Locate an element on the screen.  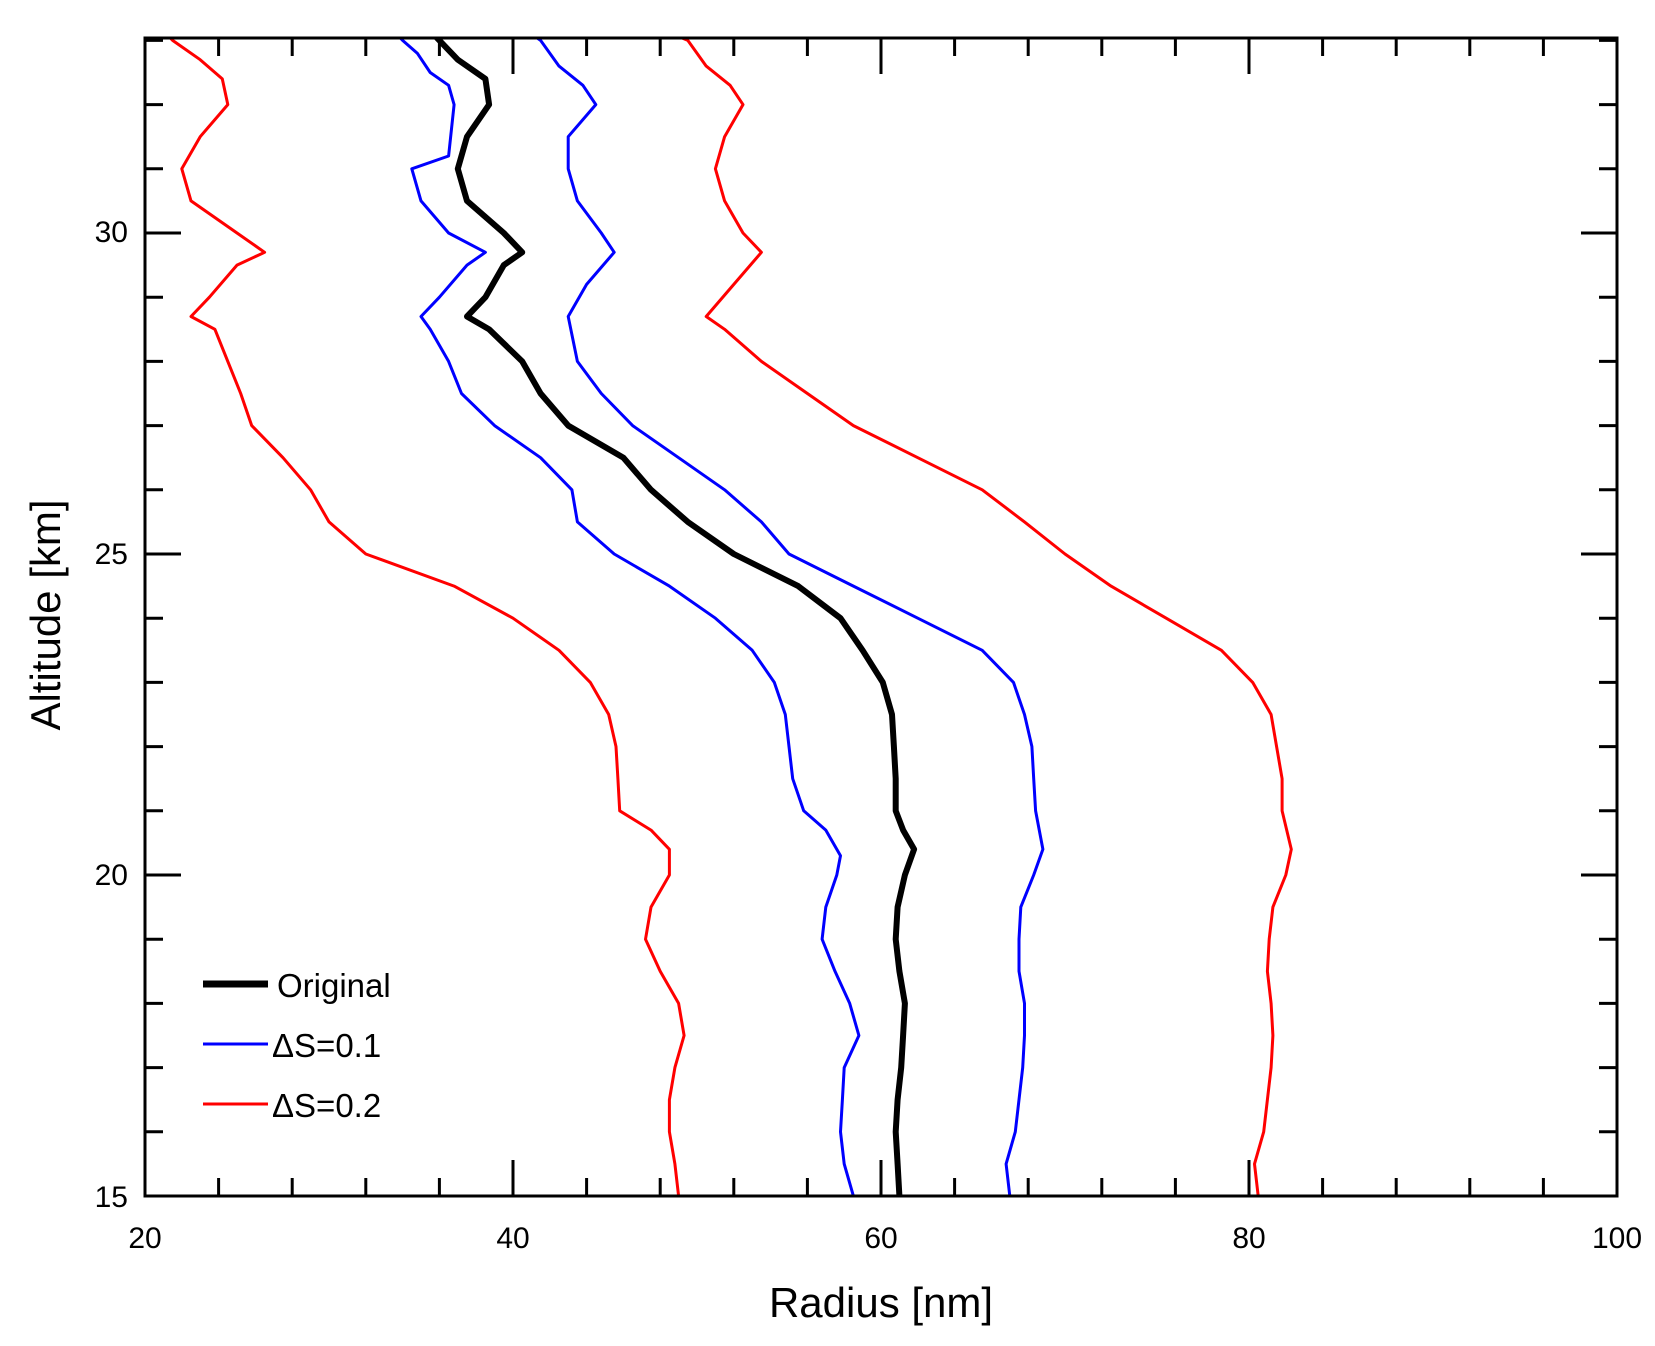
legend: Original ΔS=0.1 ΔS=0.2 is located at coordinates (297, 1045).